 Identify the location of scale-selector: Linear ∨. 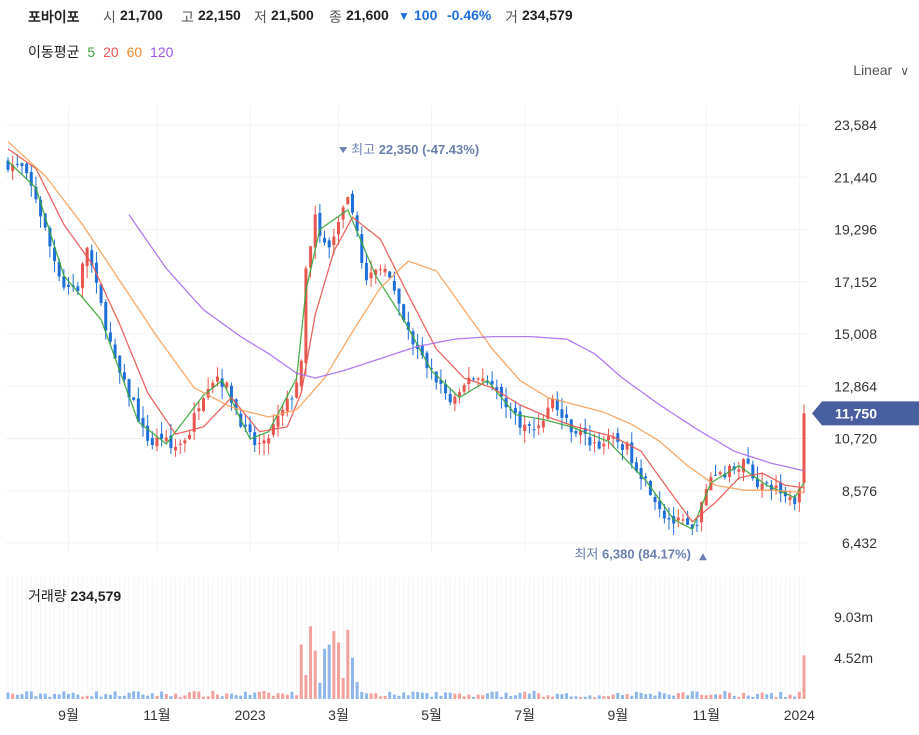
(881, 70).